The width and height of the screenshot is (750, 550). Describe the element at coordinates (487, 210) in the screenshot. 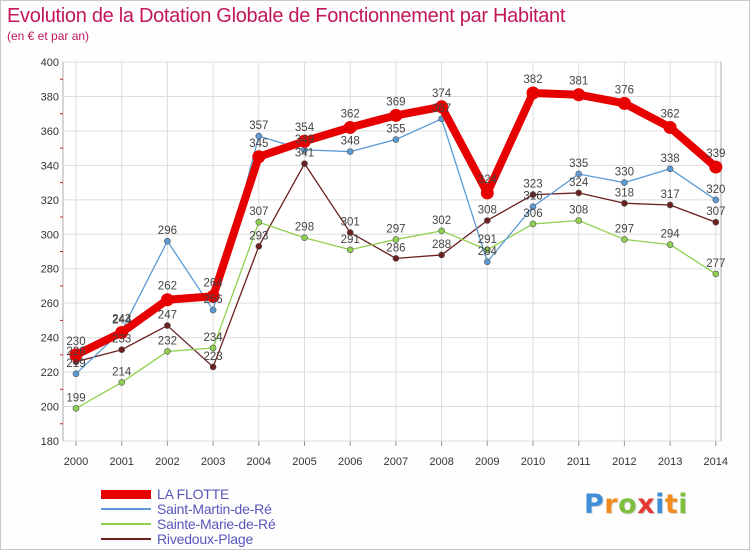

I see `data-label: 308` at that location.